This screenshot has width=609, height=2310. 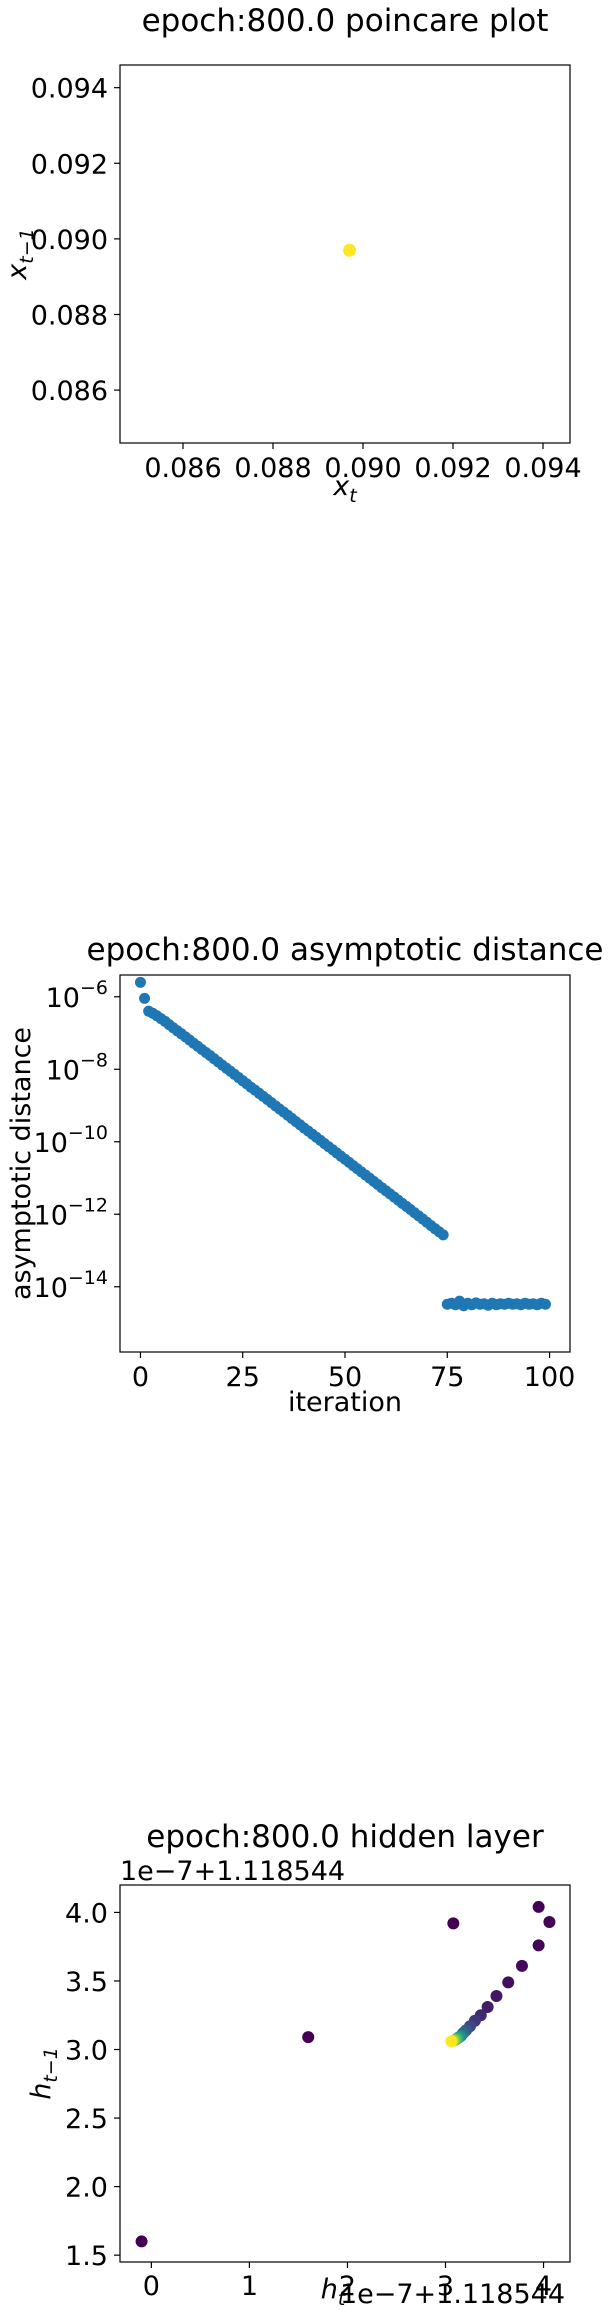 I want to click on poincare-y-label: xt−1, so click(x=20, y=254).